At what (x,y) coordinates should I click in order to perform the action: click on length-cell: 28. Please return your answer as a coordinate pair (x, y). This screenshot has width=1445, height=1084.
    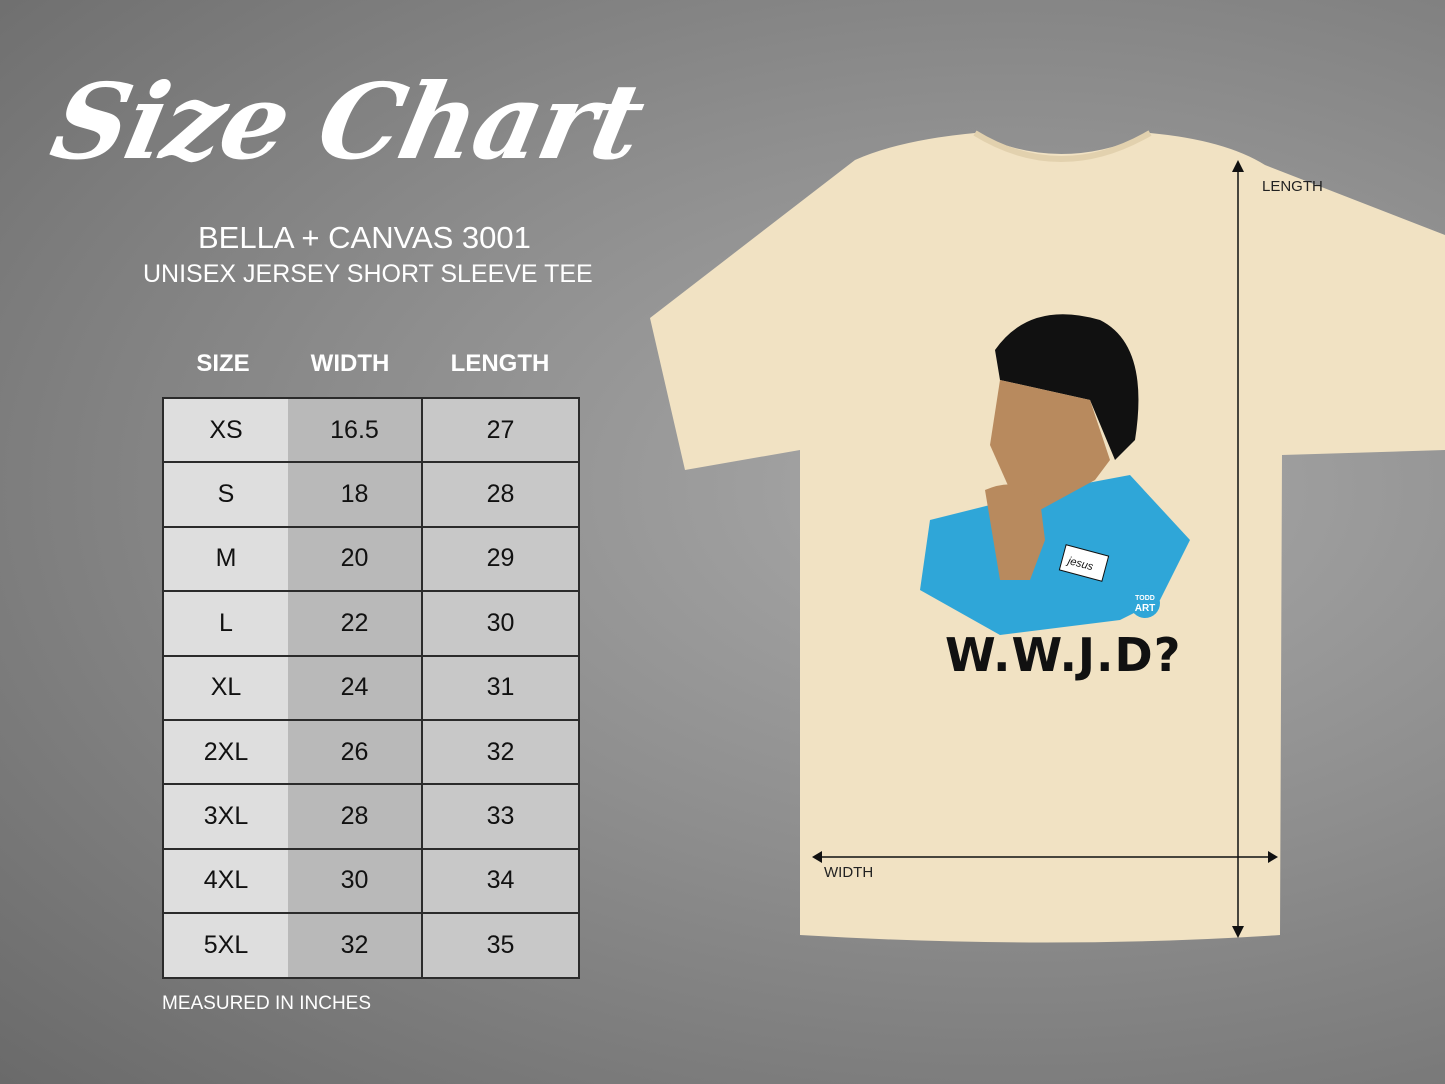
    Looking at the image, I should click on (500, 494).